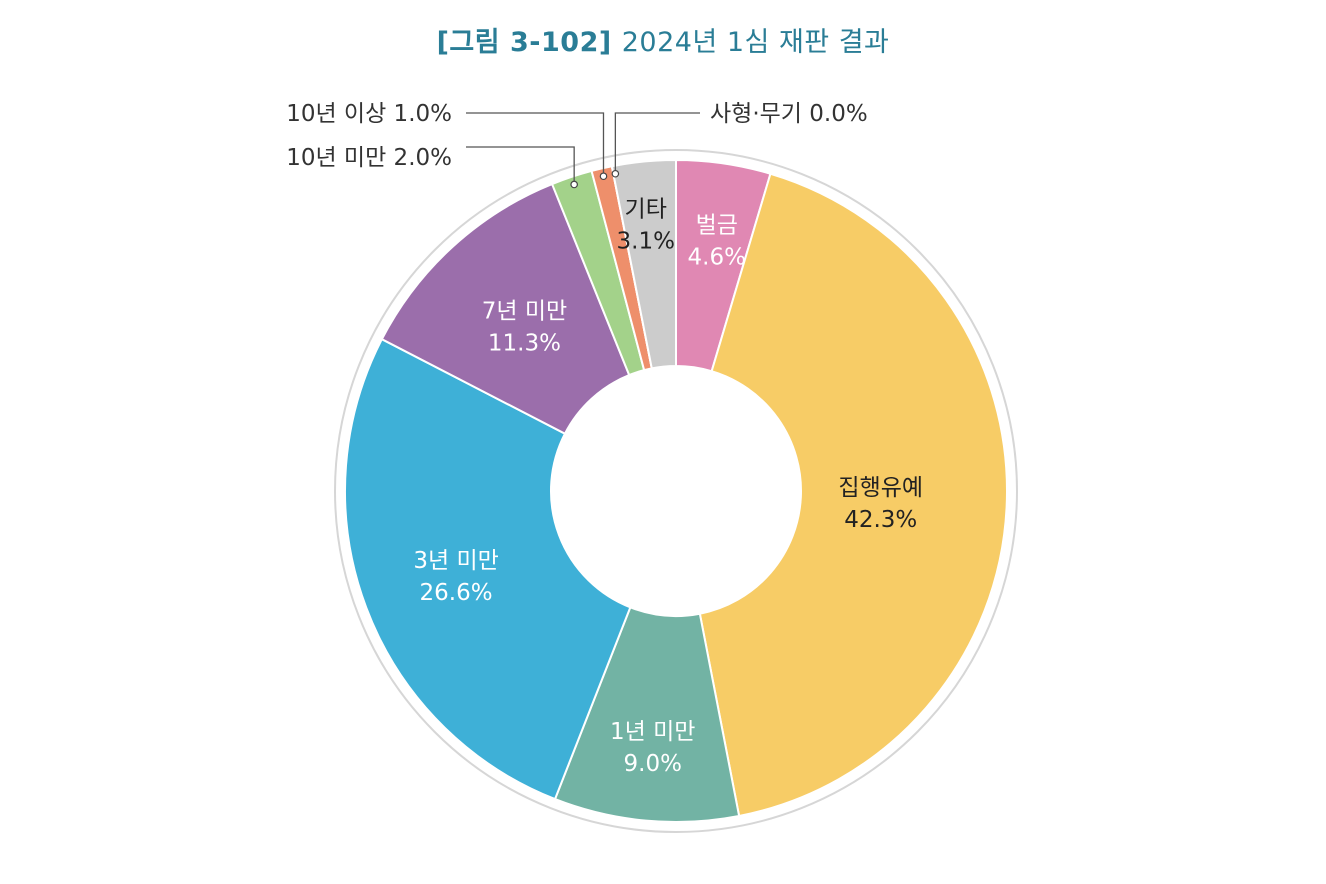 The height and width of the screenshot is (884, 1326). I want to click on figure-number: [그림 3-102], so click(524, 42).